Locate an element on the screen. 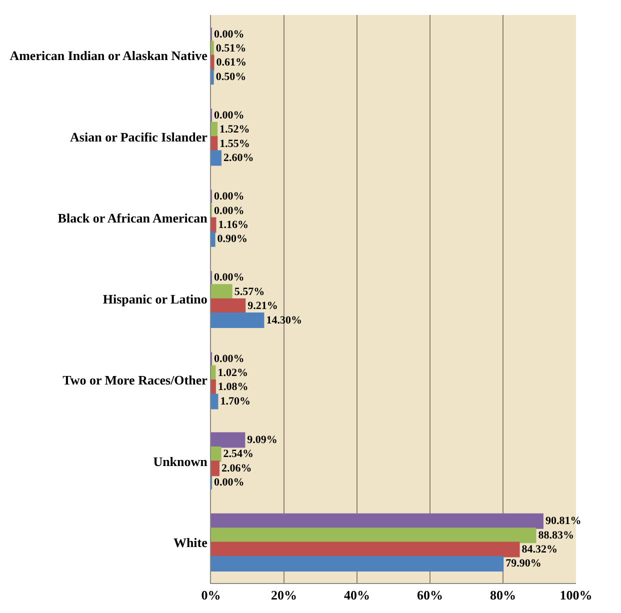  data-label: 2.06% is located at coordinates (237, 468).